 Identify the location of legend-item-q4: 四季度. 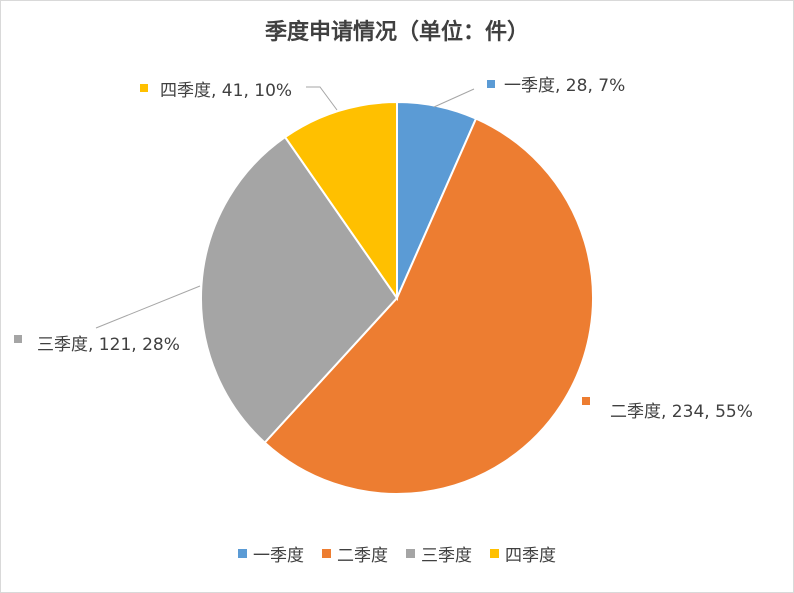
(523, 553).